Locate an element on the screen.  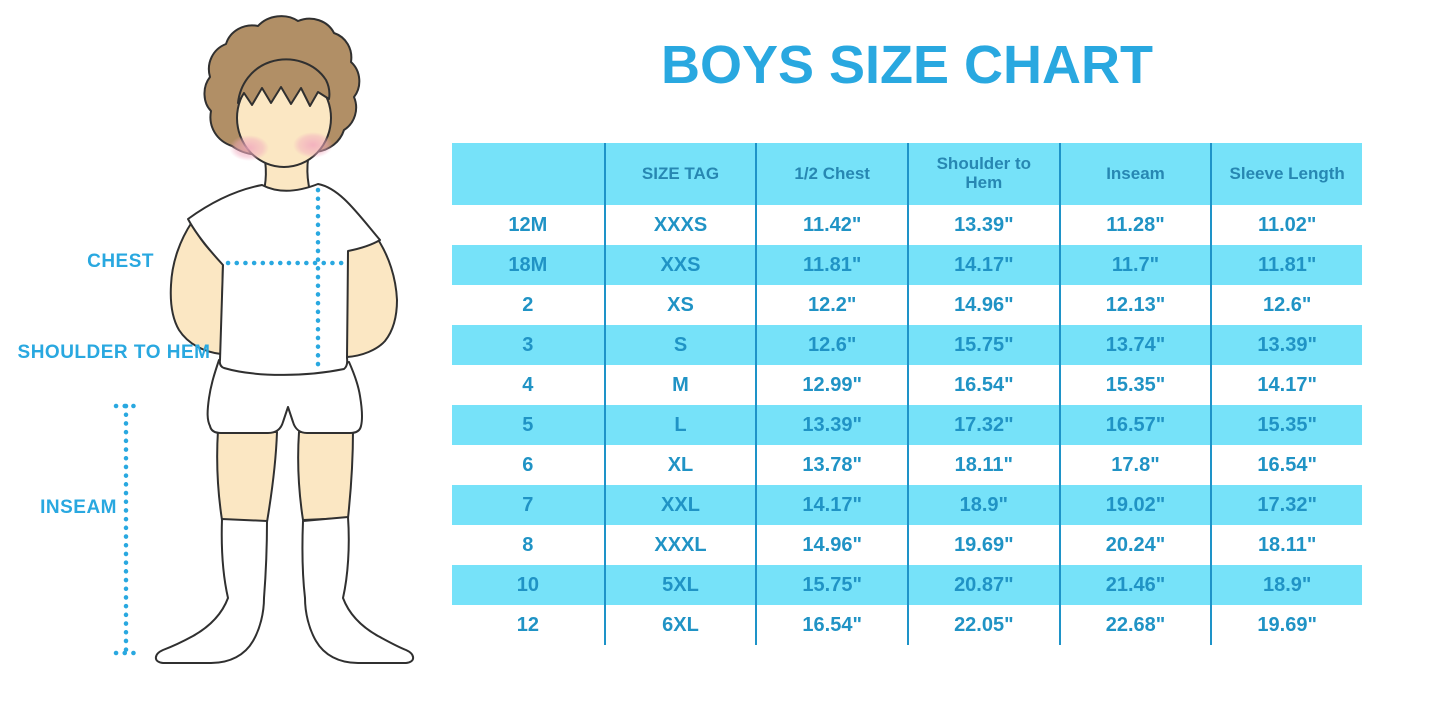
table-row: 5 L 13.39" 17.32" 16.57" 15.35" is located at coordinates (907, 425).